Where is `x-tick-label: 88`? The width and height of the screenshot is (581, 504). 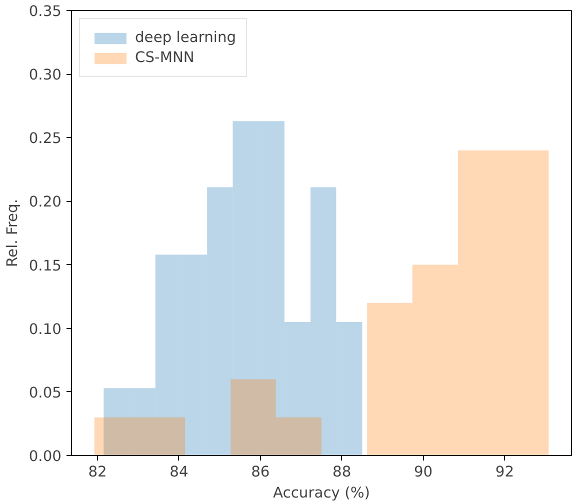 x-tick-label: 88 is located at coordinates (342, 472).